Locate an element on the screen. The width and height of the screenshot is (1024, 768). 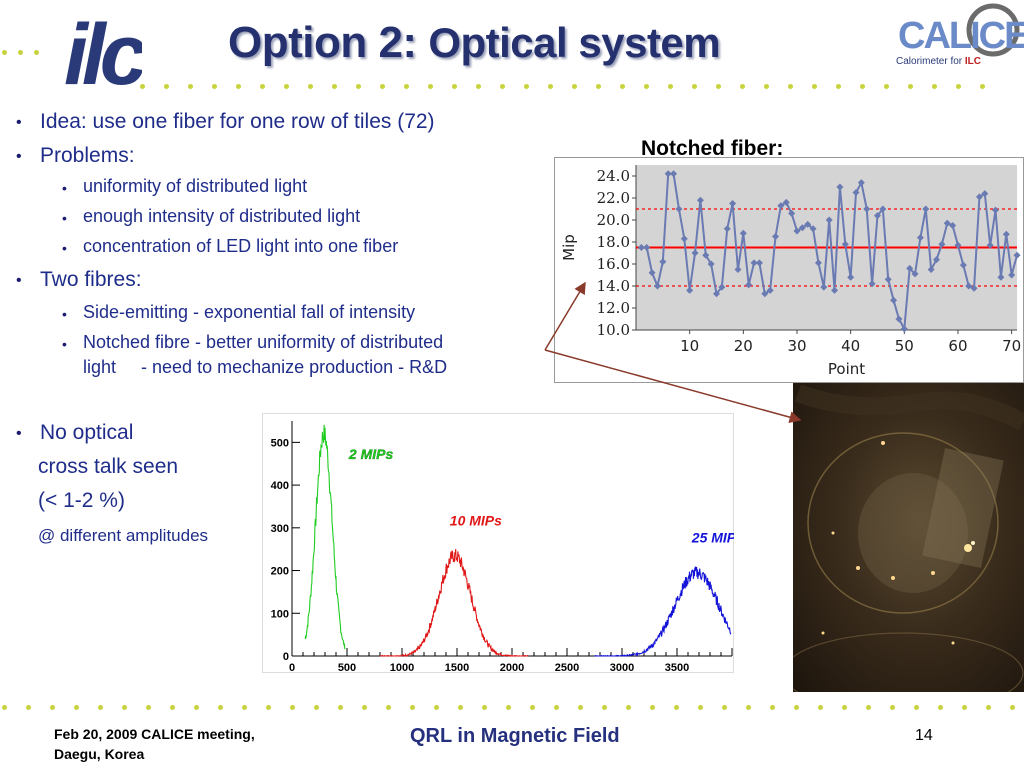
hist-y-tick-label: 300 is located at coordinates (280, 529).